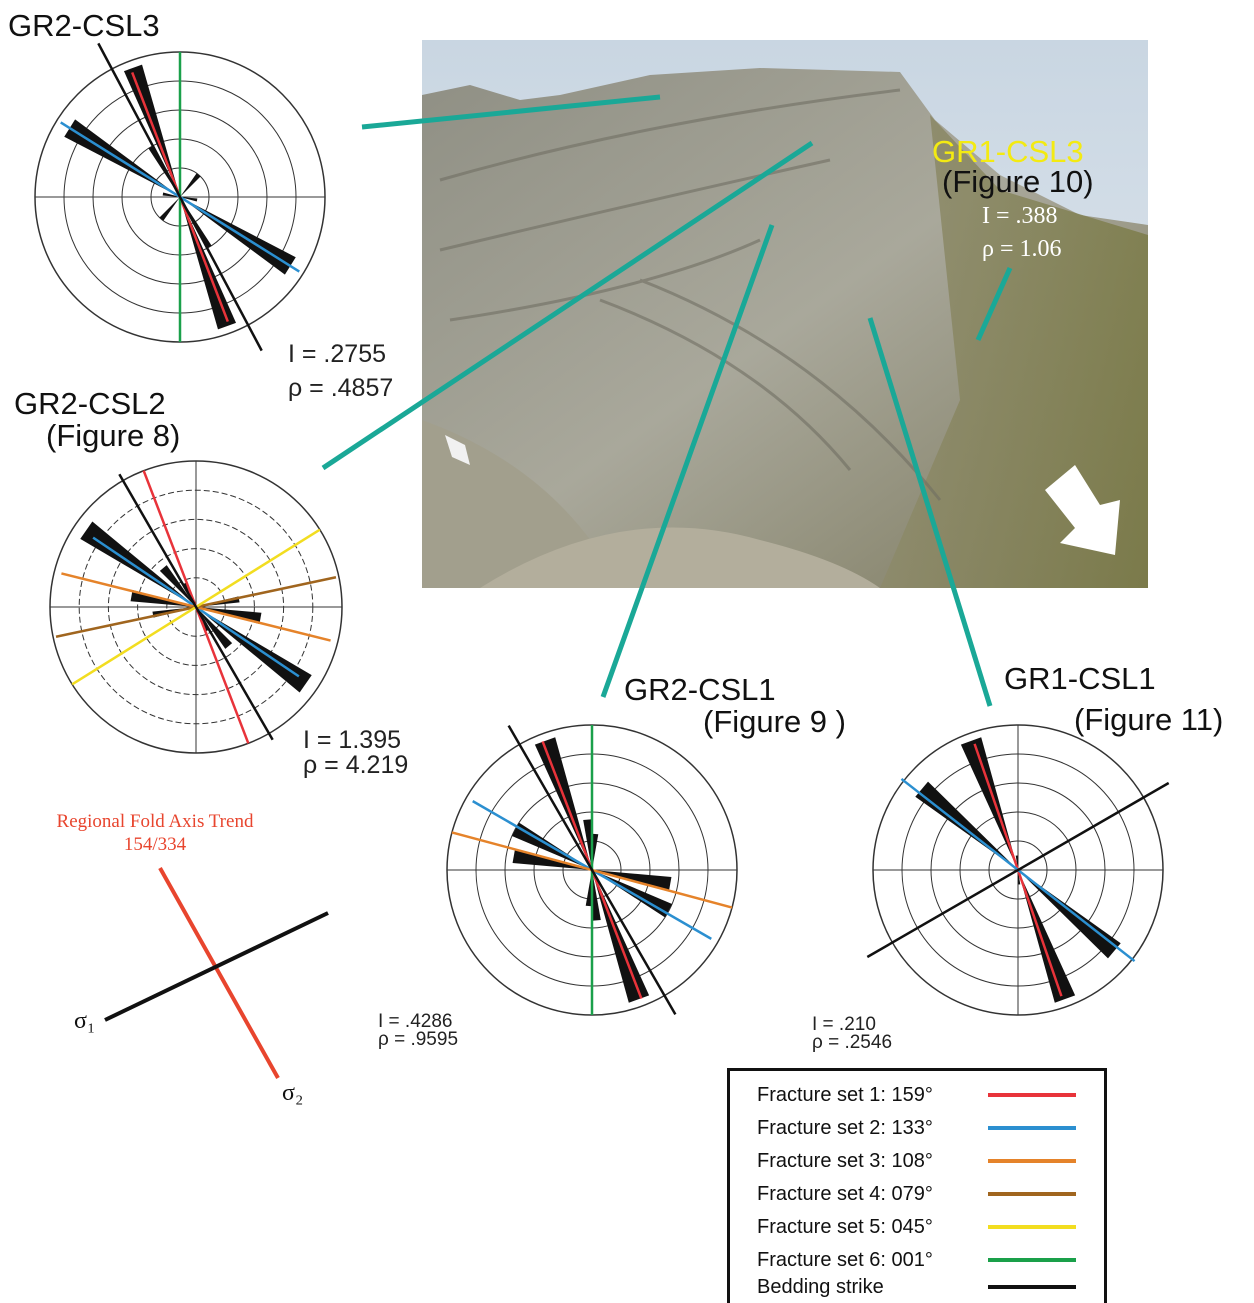 This screenshot has height=1303, width=1254. What do you see at coordinates (844, 1024) in the screenshot?
I see `rose-i: I = .210` at bounding box center [844, 1024].